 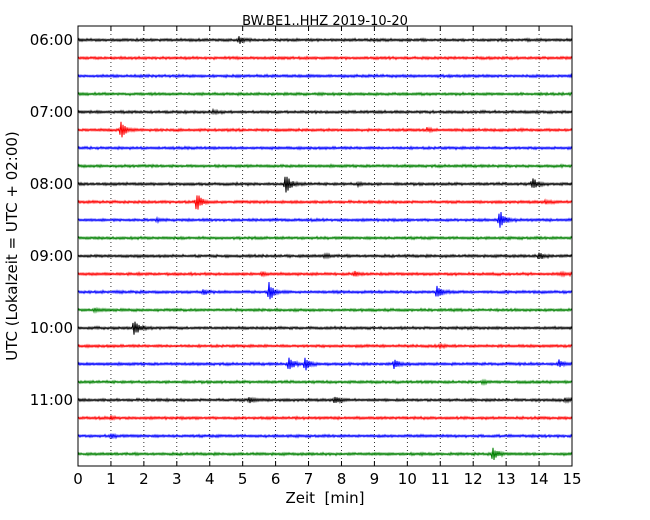 I want to click on x-tick-label: 6, so click(x=276, y=479).